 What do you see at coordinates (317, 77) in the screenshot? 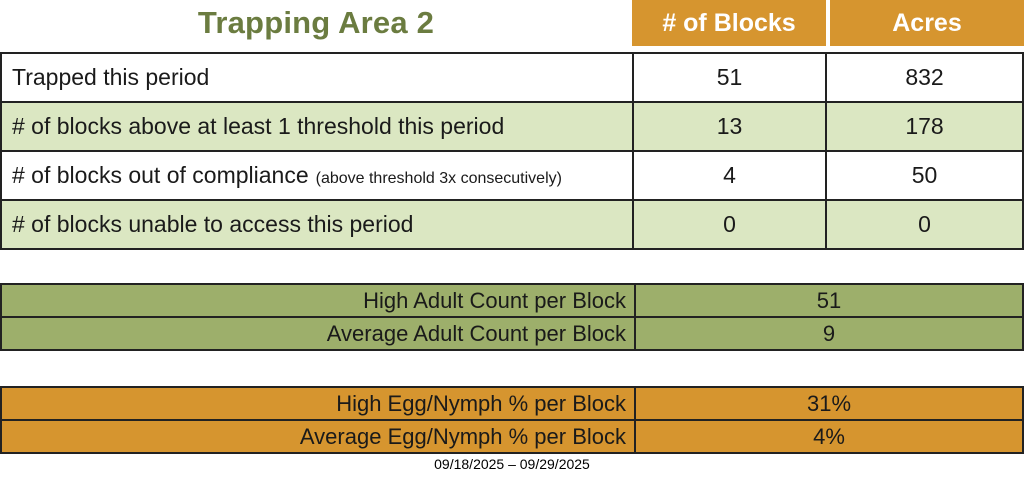
I see `row-label: Trapped this period` at bounding box center [317, 77].